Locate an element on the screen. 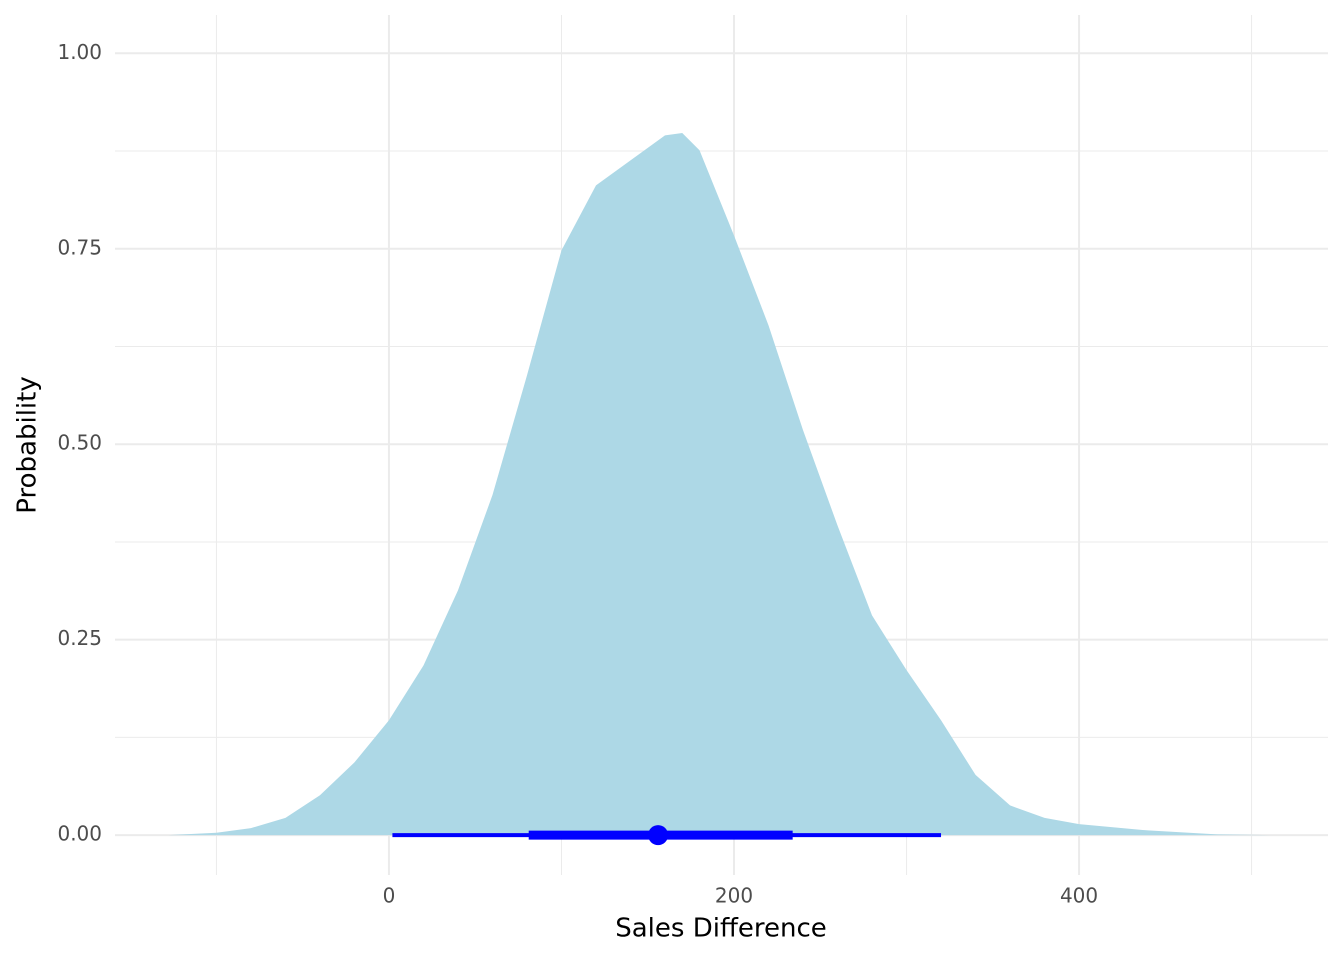  y-tick-label: 0.00 is located at coordinates (79, 834).